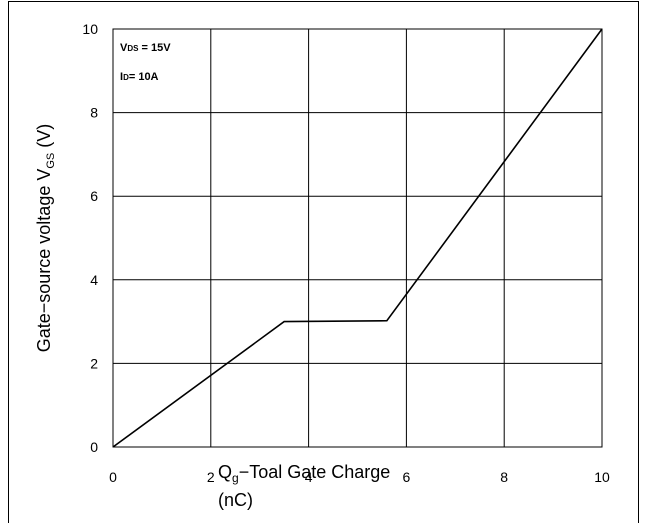 The width and height of the screenshot is (648, 525). I want to click on x-axis-unit: (nC), so click(235, 500).